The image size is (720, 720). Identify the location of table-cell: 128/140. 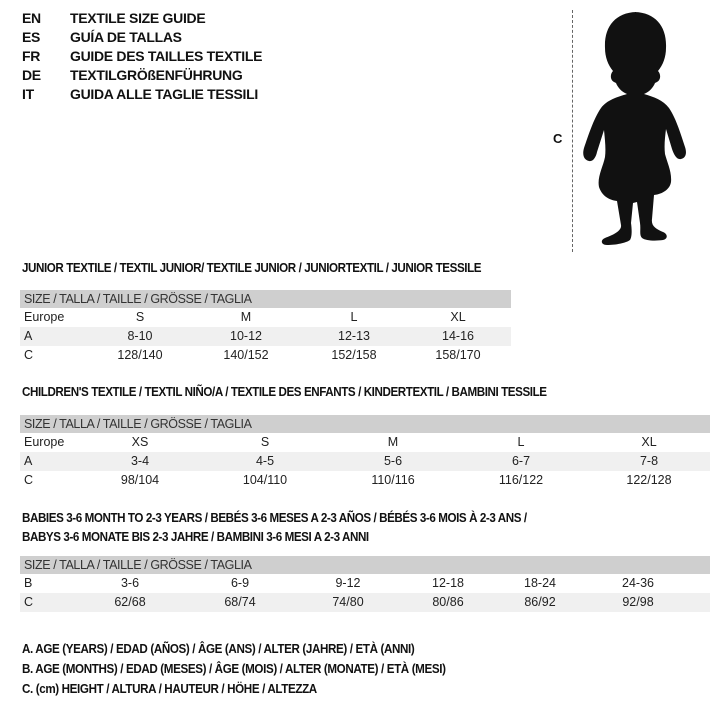
(140, 355).